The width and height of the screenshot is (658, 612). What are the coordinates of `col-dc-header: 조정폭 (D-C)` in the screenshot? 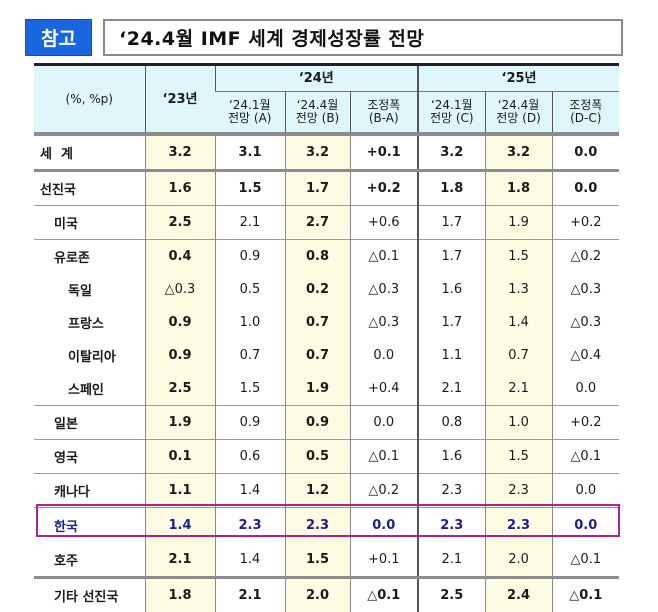 It's located at (585, 113).